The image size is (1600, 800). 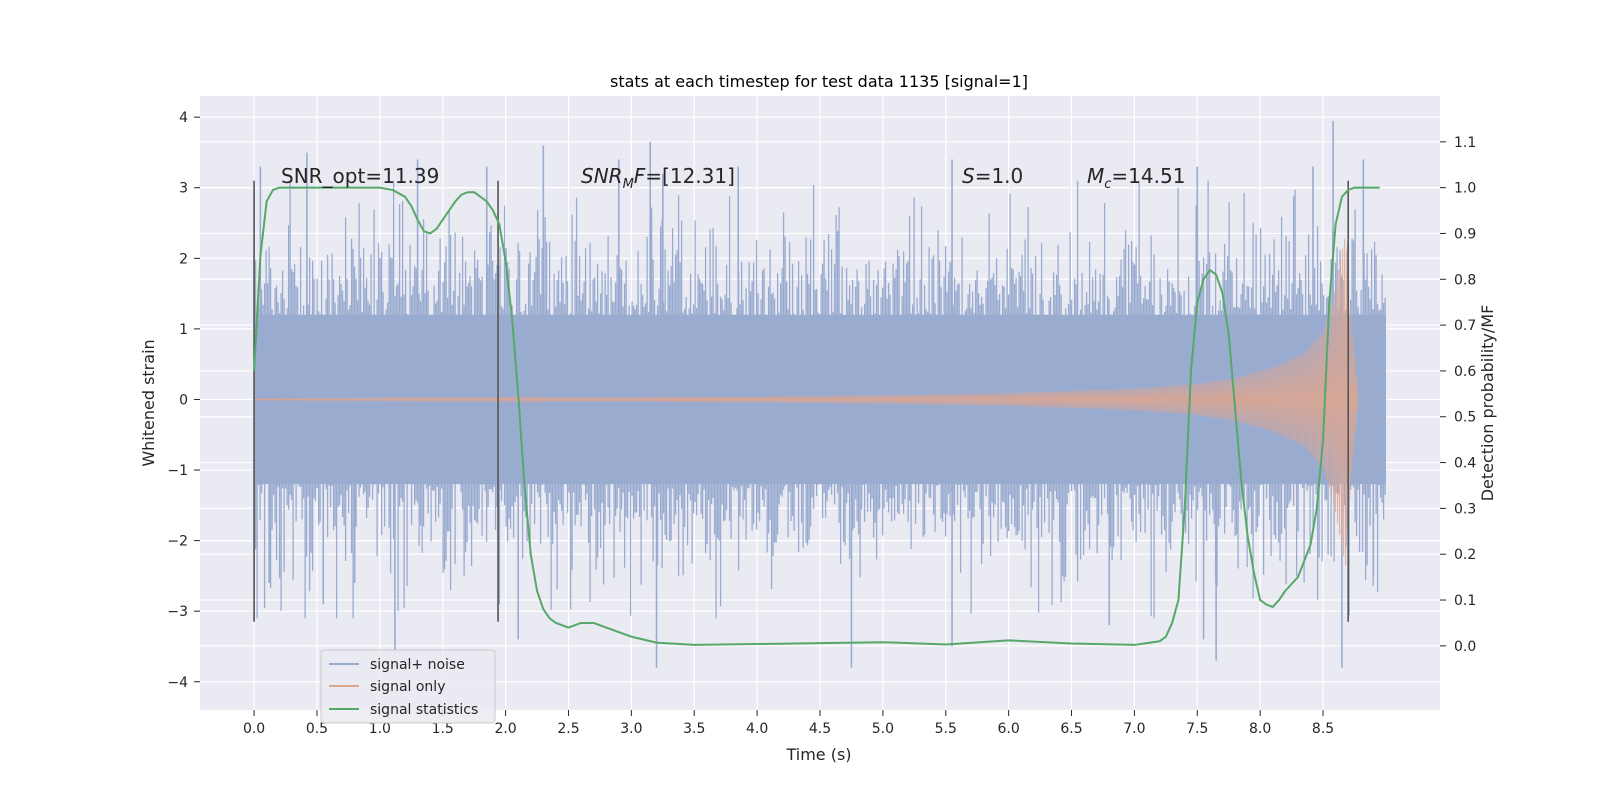 I want to click on y2-tick-label: 0.5, so click(x=1465, y=418).